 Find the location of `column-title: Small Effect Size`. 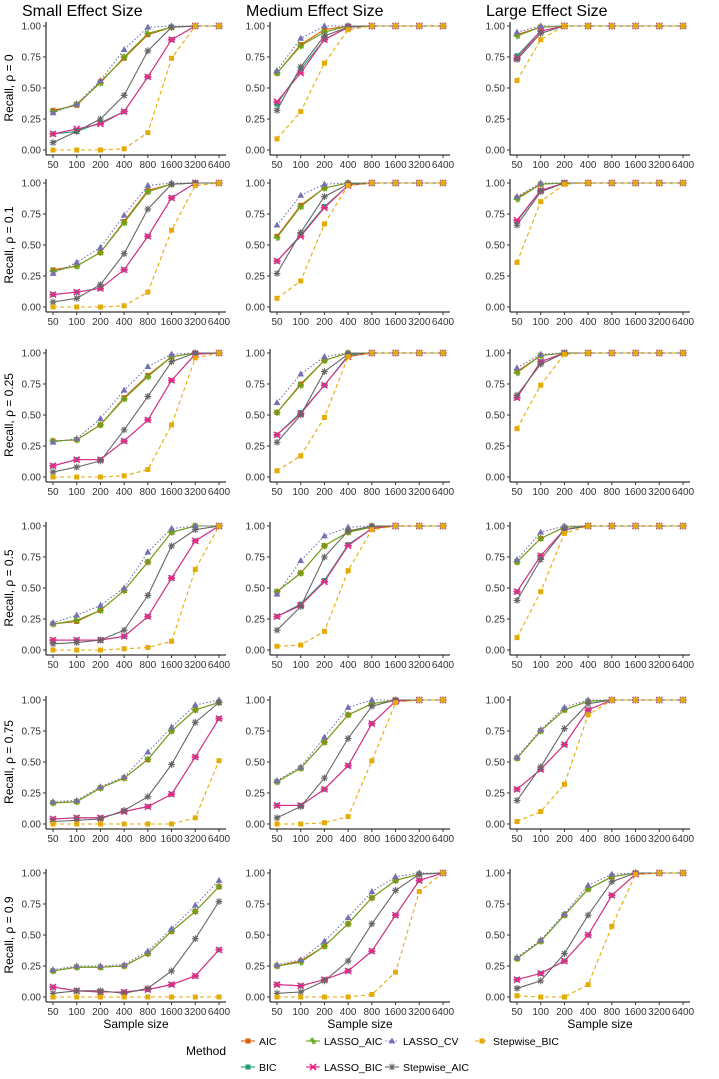

column-title: Small Effect Size is located at coordinates (82, 11).